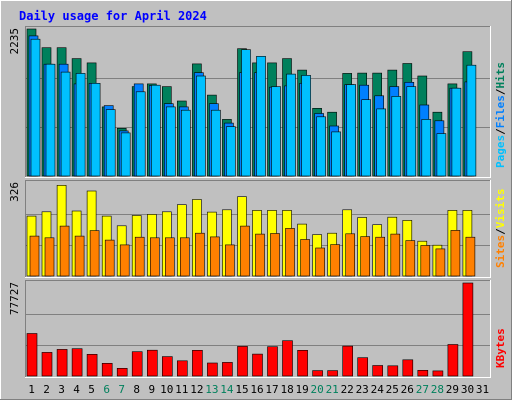 This screenshot has height=400, width=512. Describe the element at coordinates (301, 389) in the screenshot. I see `x-label-day-19: 19` at that location.